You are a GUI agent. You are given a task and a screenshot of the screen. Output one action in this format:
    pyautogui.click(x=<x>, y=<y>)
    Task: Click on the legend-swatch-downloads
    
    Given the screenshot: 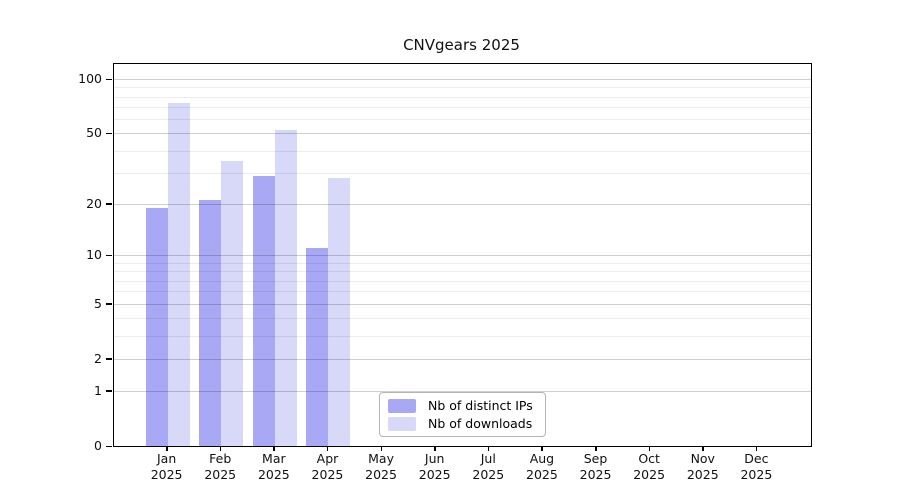 What is the action you would take?
    pyautogui.click(x=402, y=423)
    